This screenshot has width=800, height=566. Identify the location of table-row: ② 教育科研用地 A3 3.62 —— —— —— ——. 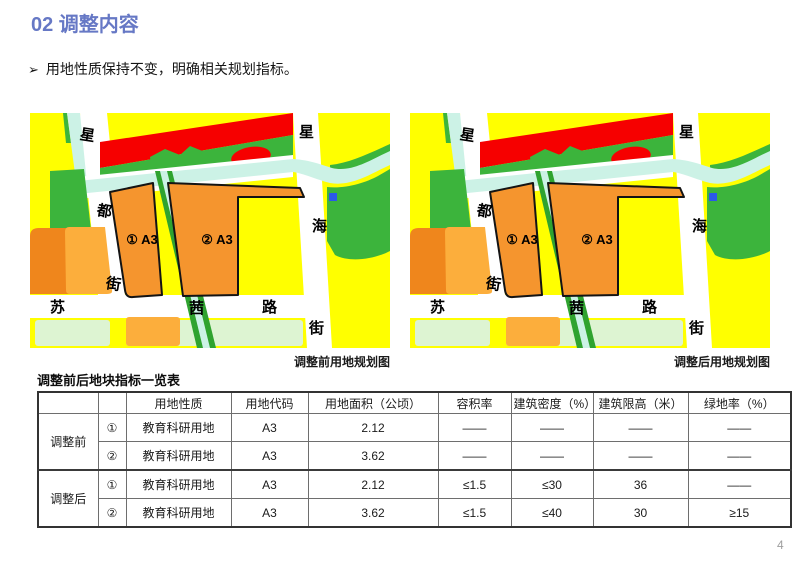
(415, 456).